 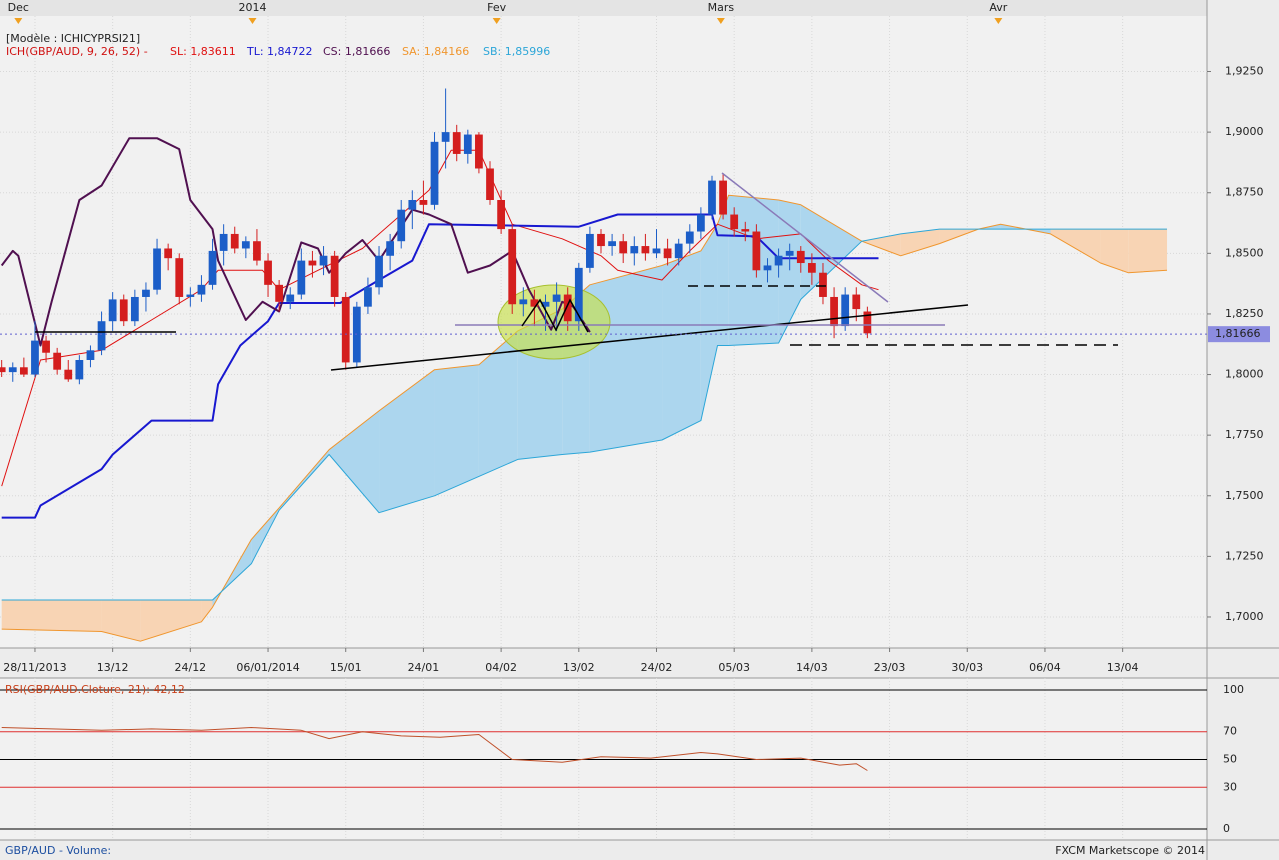 I want to click on y-tick-label: 1,7250, so click(x=1244, y=555).